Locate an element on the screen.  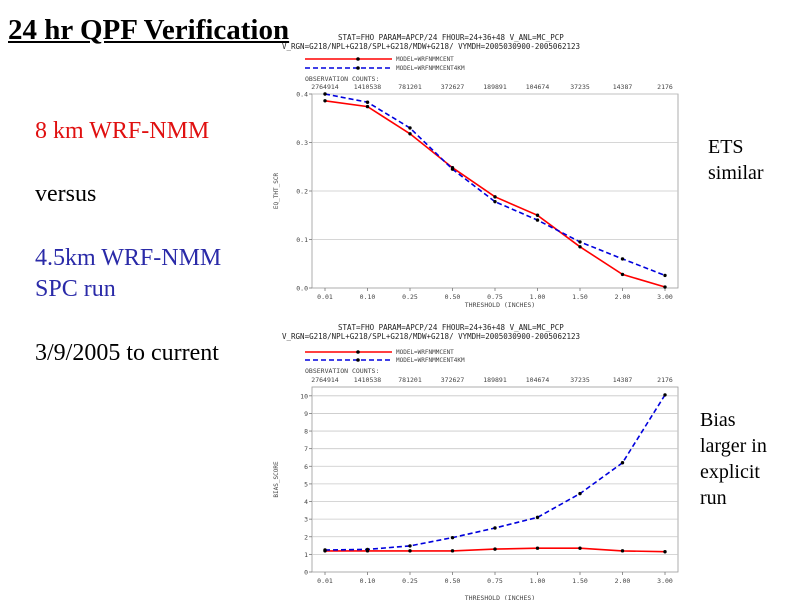
y-tick-label: 3 is located at coordinates (306, 520).